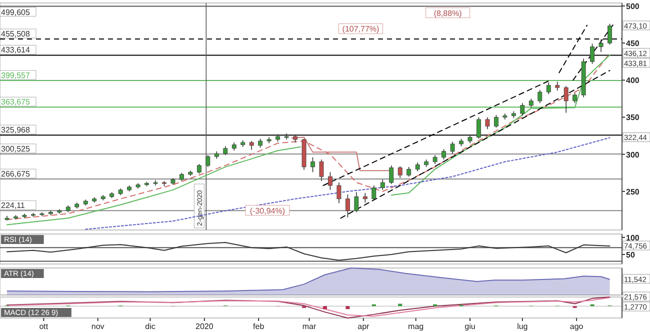 The image size is (650, 332). Describe the element at coordinates (633, 81) in the screenshot. I see `y-tick-label: 400` at that location.